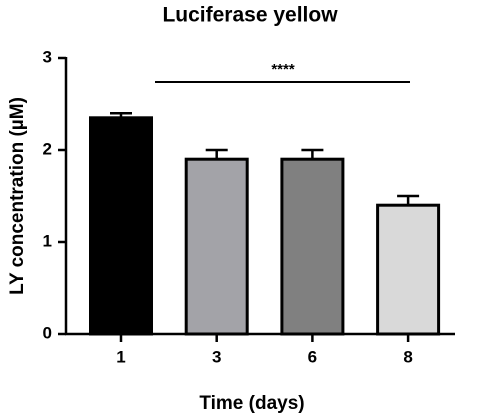 The width and height of the screenshot is (477, 418). What do you see at coordinates (120, 356) in the screenshot?
I see `x-tick-label: 1` at bounding box center [120, 356].